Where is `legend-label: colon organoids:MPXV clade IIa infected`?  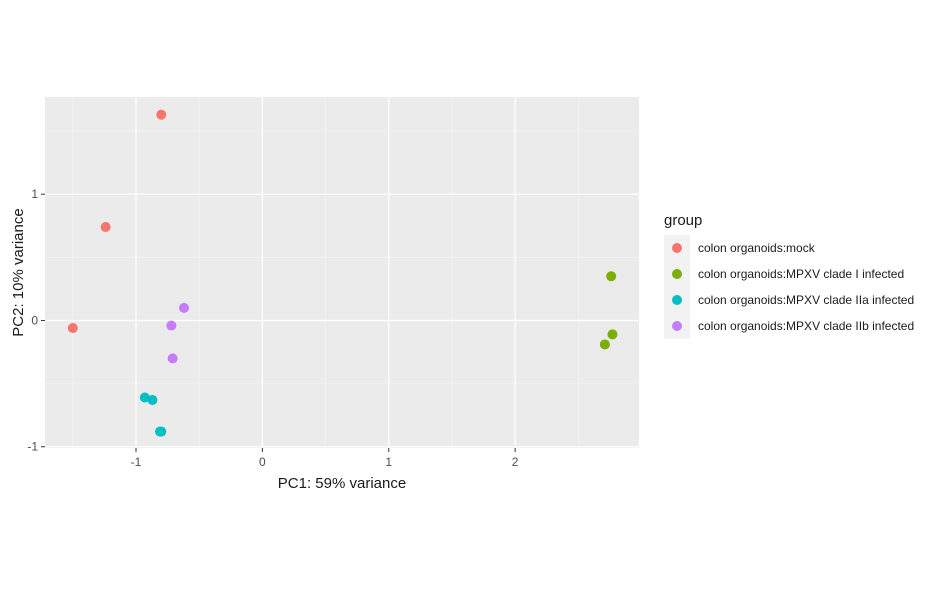 legend-label: colon organoids:MPXV clade IIa infected is located at coordinates (806, 300).